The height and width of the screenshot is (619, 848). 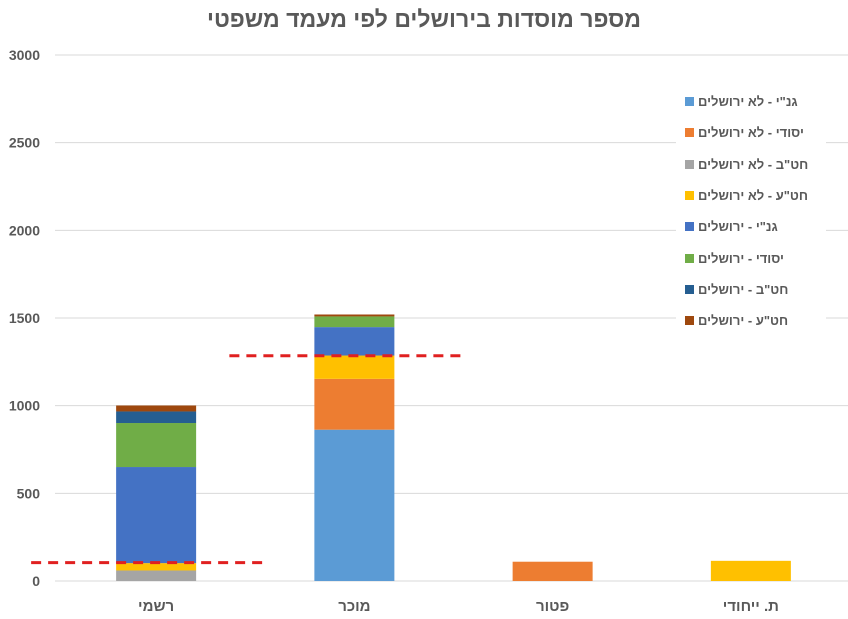 I want to click on legend-item: גנ"י - לא ירושלים, so click(x=751, y=101).